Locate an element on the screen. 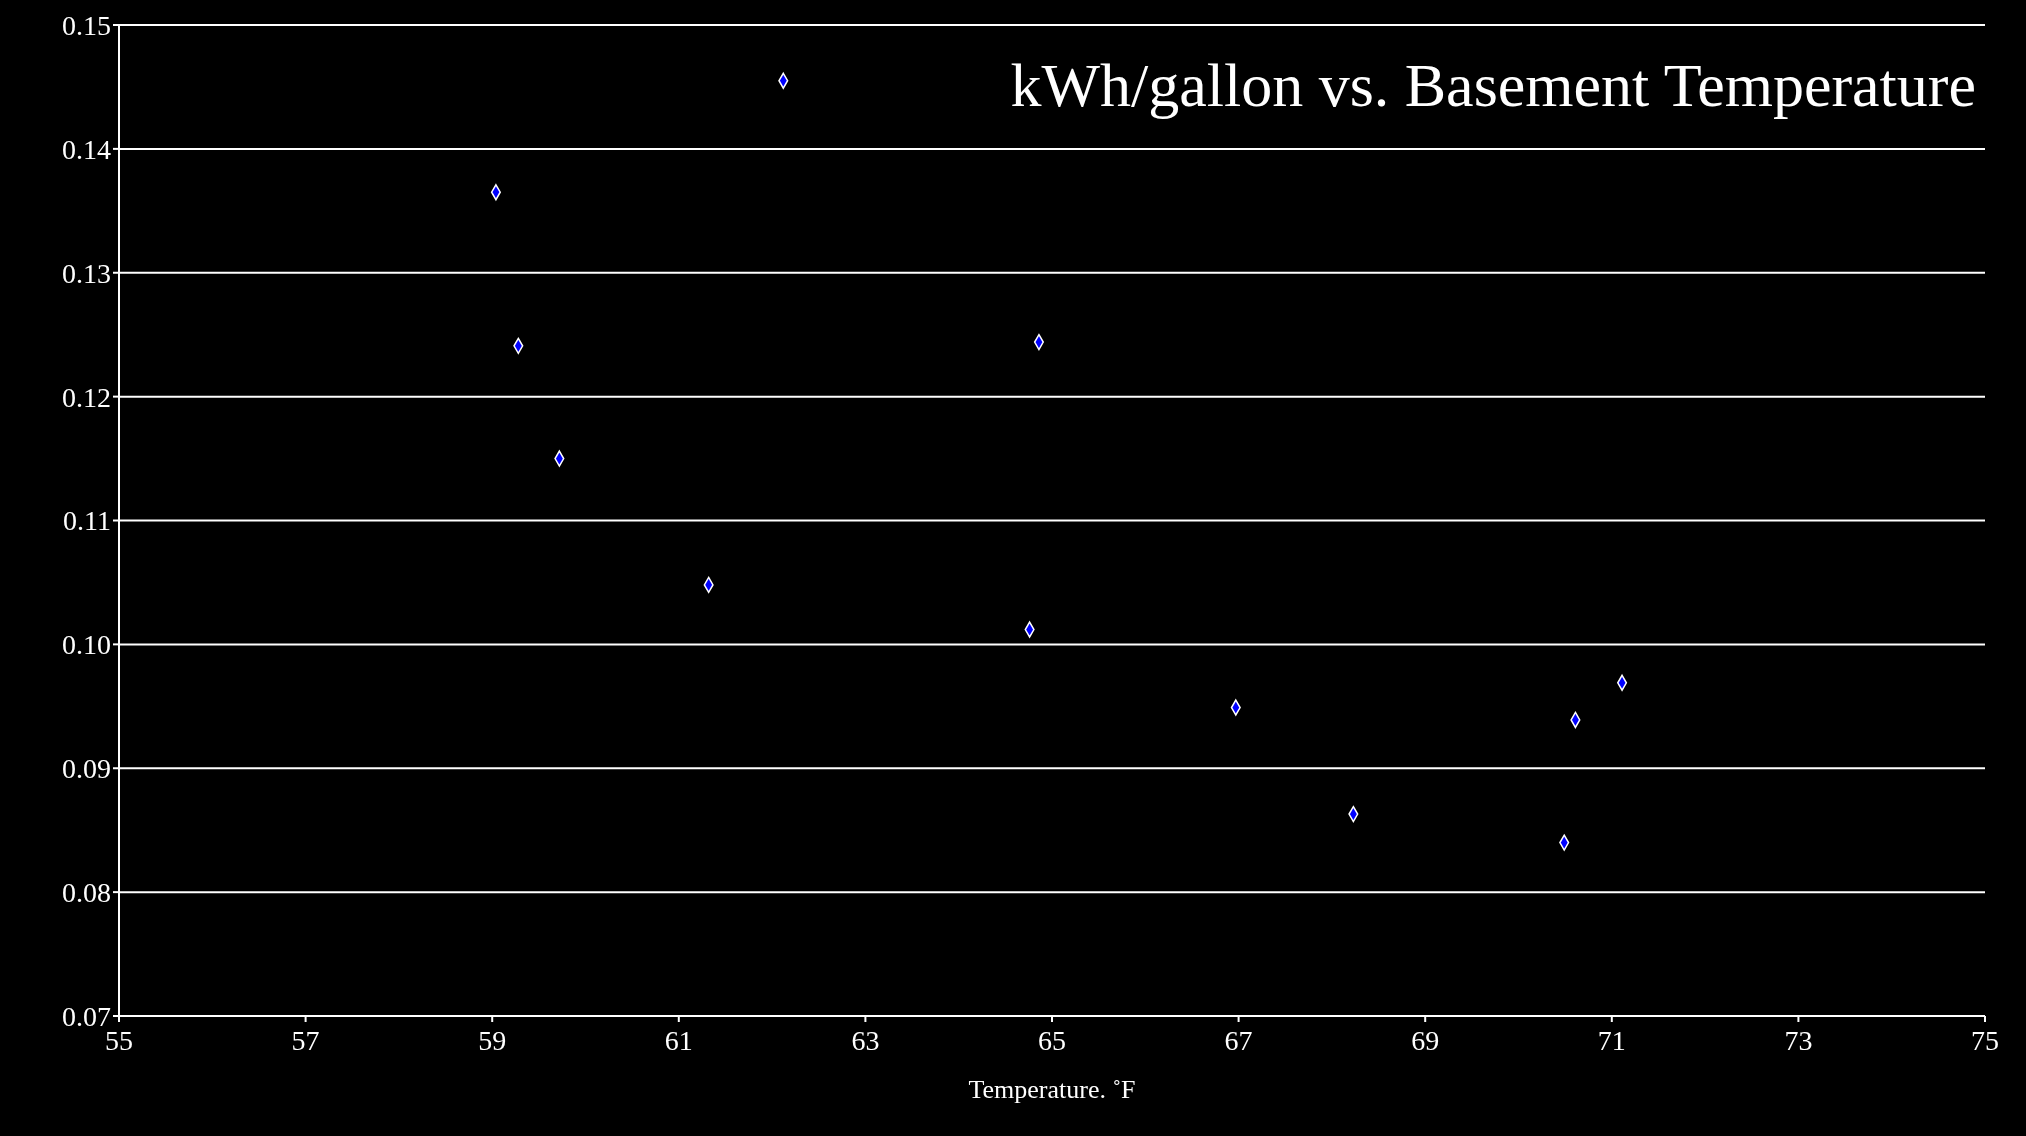 This screenshot has width=2026, height=1136. y-tick-label: 0.13 is located at coordinates (86, 273).